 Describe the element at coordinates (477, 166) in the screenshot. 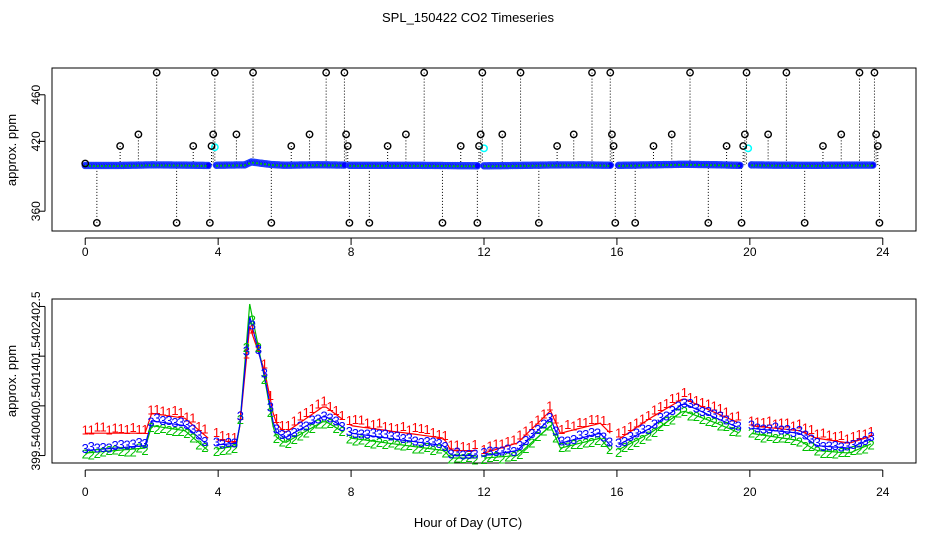

I see `baseline-point` at that location.